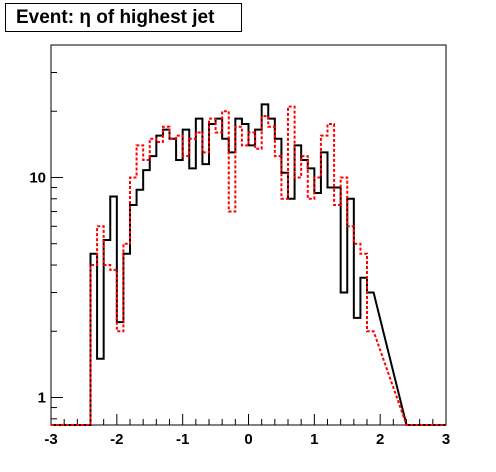 This screenshot has height=472, width=496. Describe the element at coordinates (42, 398) in the screenshot. I see `y-tick-label: 1` at that location.